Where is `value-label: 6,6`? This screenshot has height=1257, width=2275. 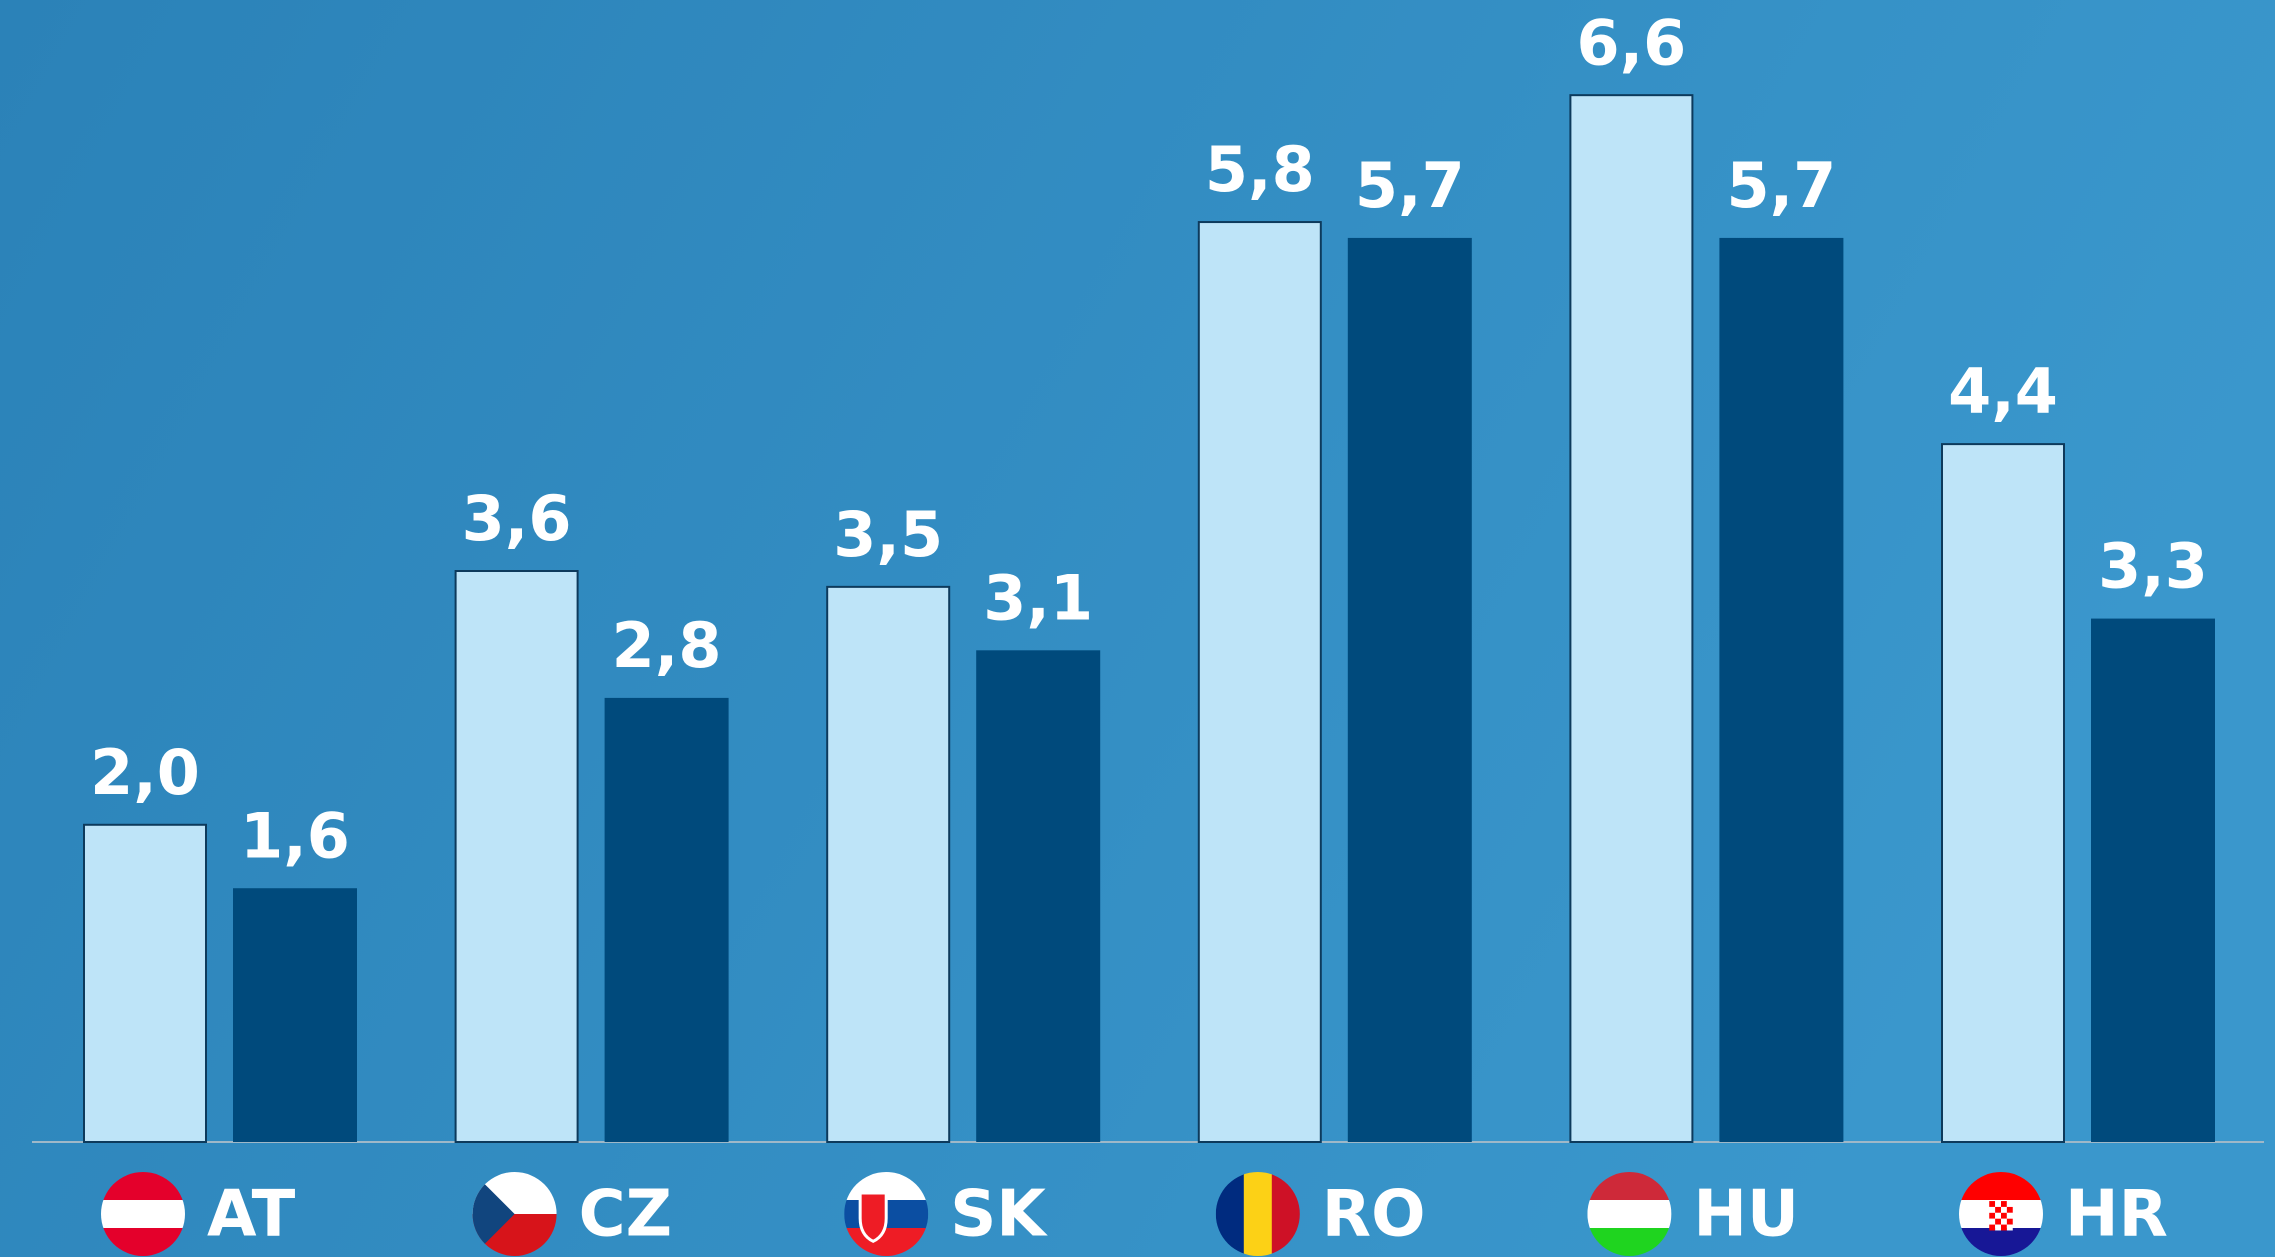 value-label: 6,6 is located at coordinates (1631, 42).